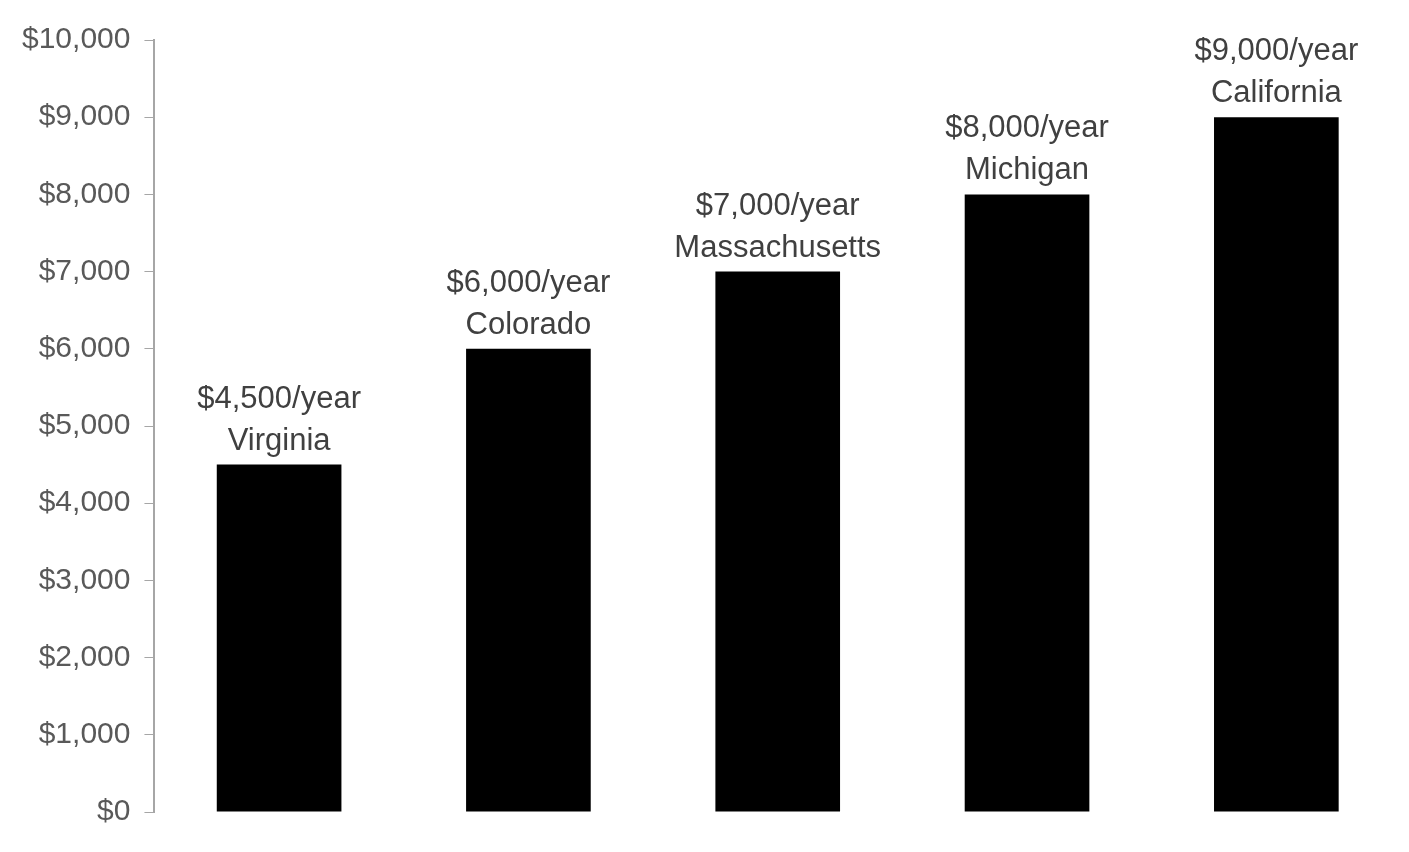 This screenshot has height=852, width=1409. What do you see at coordinates (84, 347) in the screenshot?
I see `y-tick-label: $6,000` at bounding box center [84, 347].